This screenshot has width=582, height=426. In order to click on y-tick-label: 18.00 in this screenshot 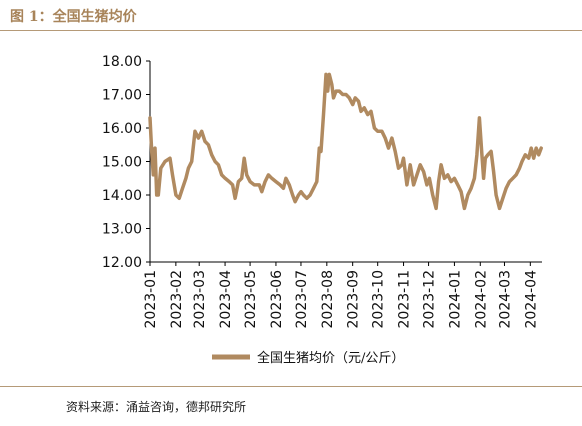, I will do `click(122, 62)`.